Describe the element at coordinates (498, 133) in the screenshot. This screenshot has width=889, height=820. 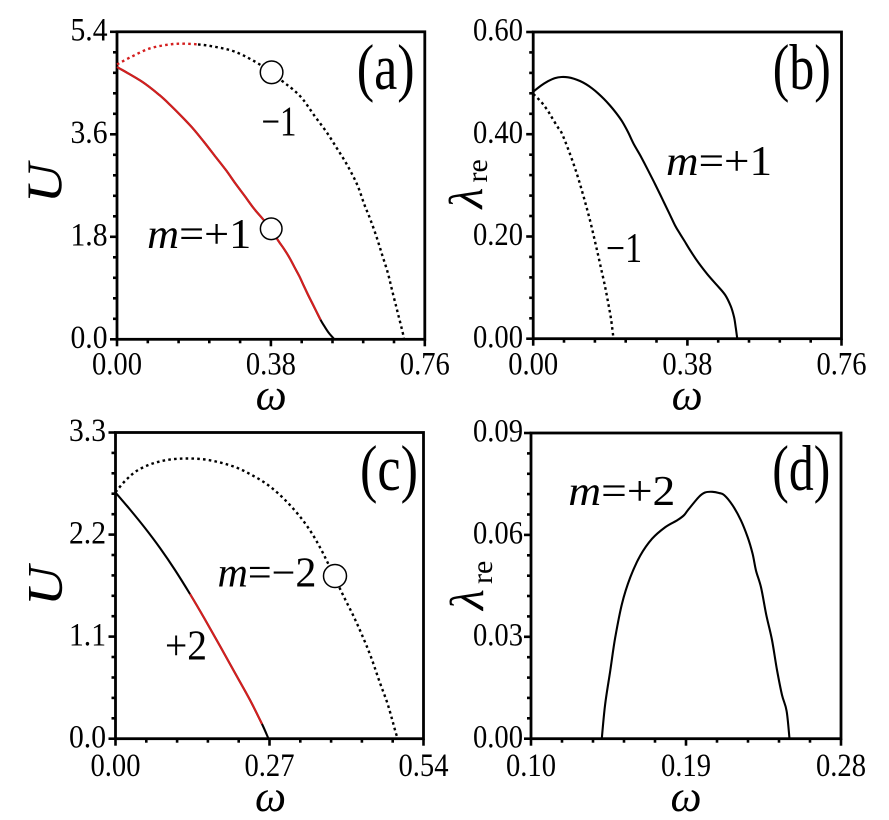
I see `svg-text: 0.40` at that location.